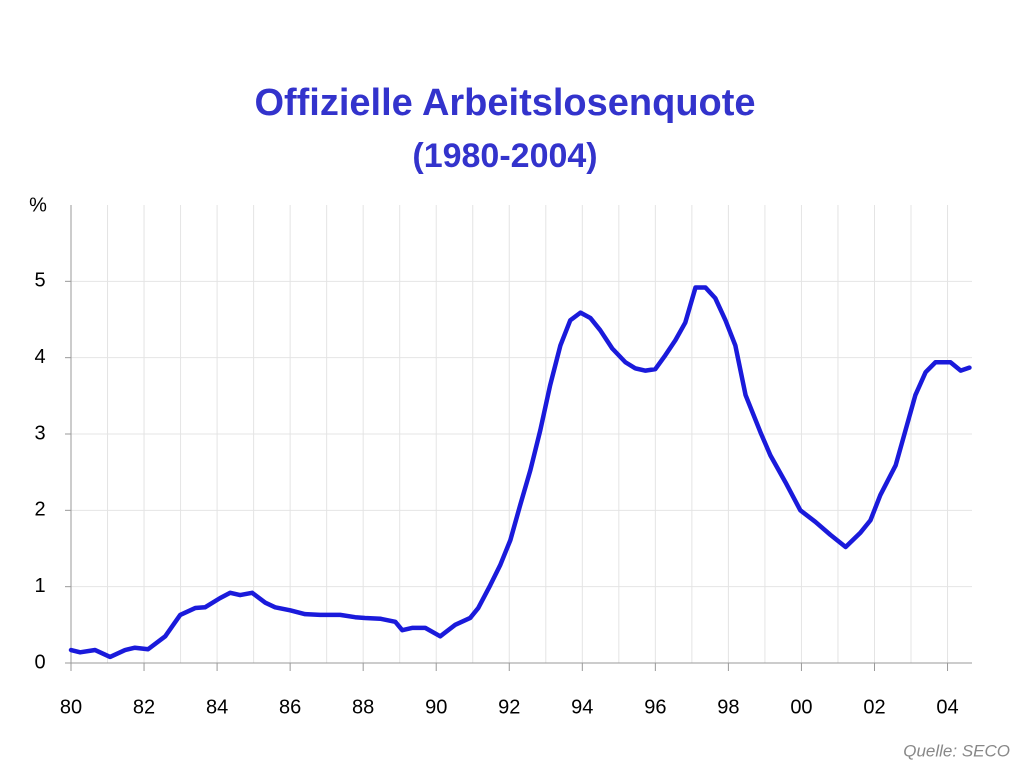 This screenshot has width=1024, height=768. Describe the element at coordinates (217, 707) in the screenshot. I see `x-tick-label: 84` at that location.